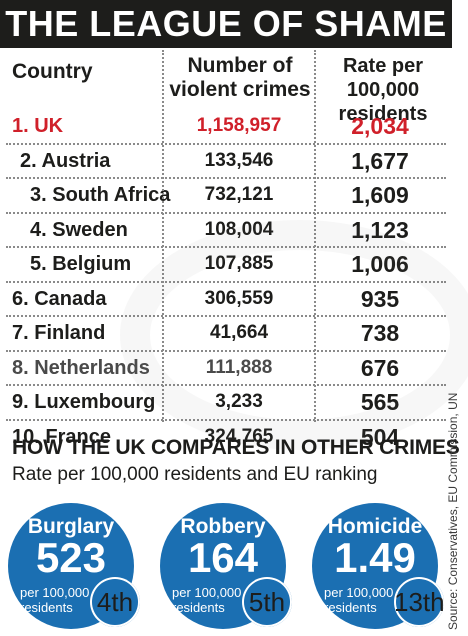 Image resolution: width=468 pixels, height=636 pixels. I want to click on column-header-crimes: Number of violent crimes, so click(240, 78).